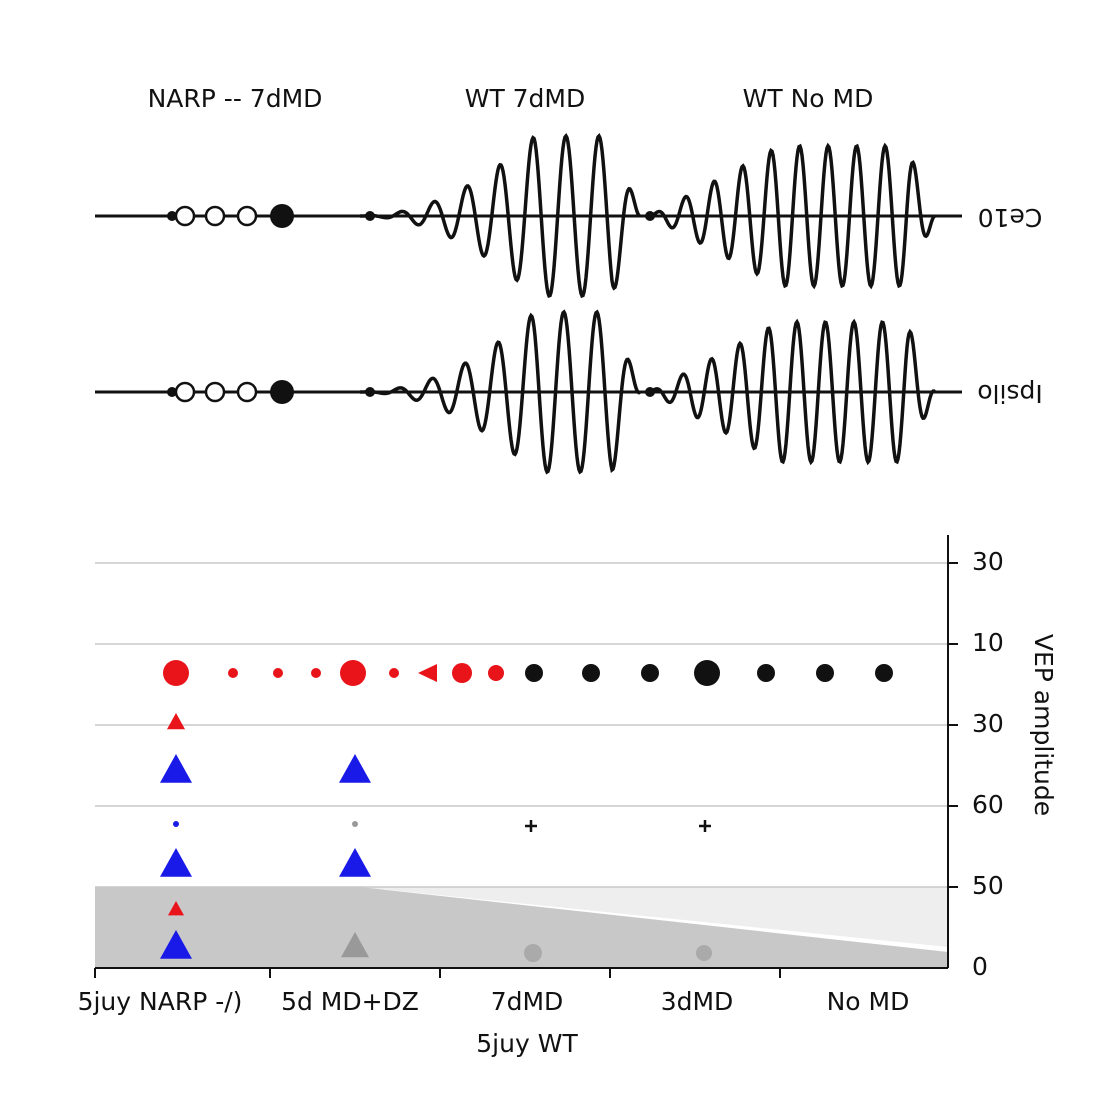 The height and width of the screenshot is (1103, 1103). What do you see at coordinates (988, 804) in the screenshot?
I see `y-tick-label: 60` at bounding box center [988, 804].